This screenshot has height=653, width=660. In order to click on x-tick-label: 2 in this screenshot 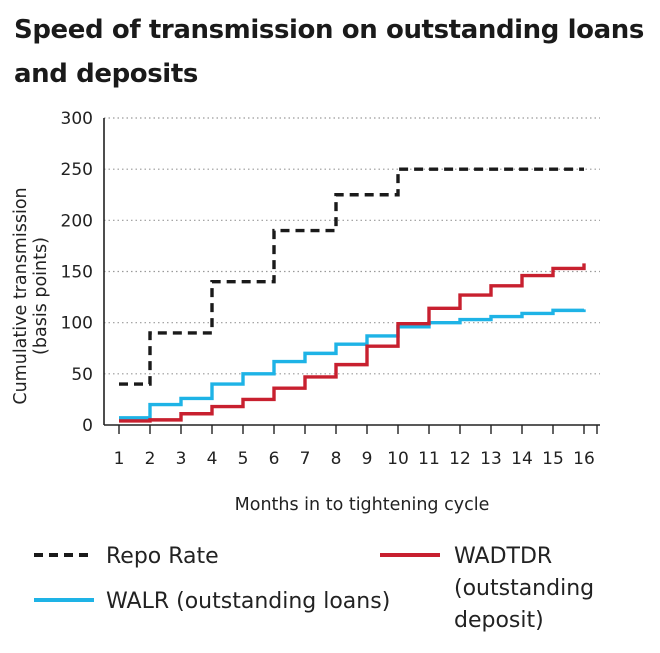, I will do `click(150, 459)`.